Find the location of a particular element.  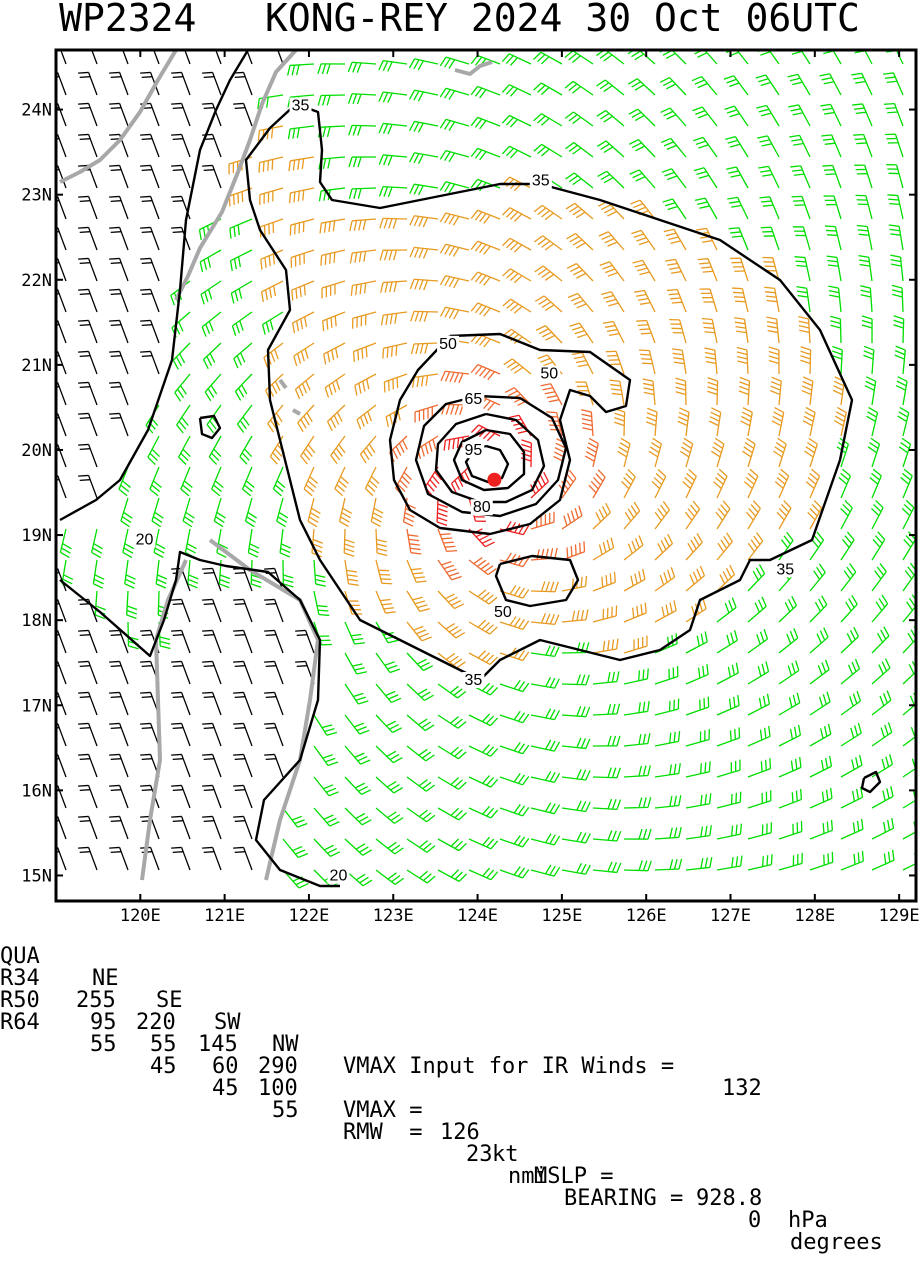

contour-label: 50 is located at coordinates (448, 344).